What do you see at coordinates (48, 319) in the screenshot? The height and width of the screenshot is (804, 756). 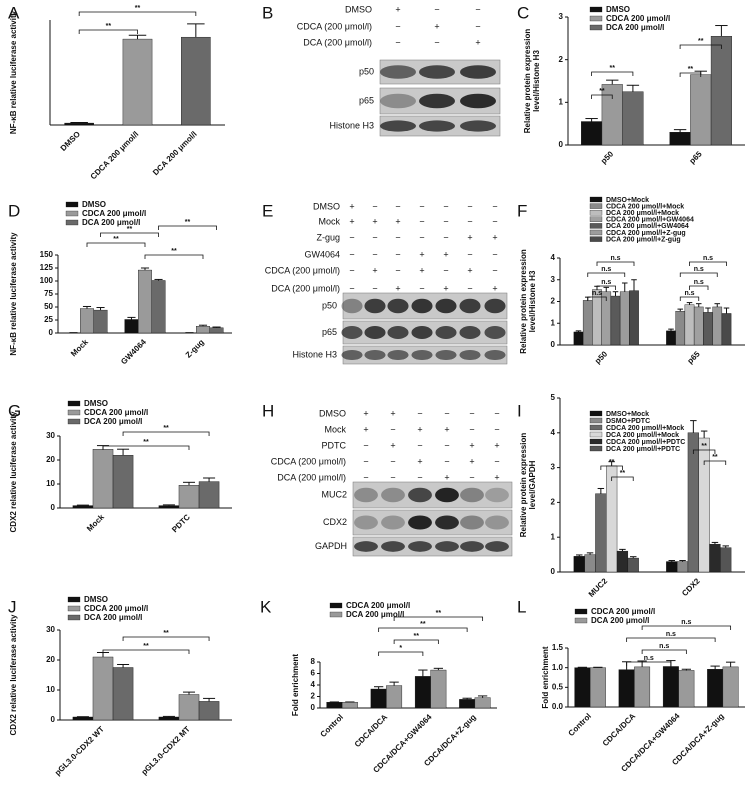 I see `y-tick-label: 25` at bounding box center [48, 319].